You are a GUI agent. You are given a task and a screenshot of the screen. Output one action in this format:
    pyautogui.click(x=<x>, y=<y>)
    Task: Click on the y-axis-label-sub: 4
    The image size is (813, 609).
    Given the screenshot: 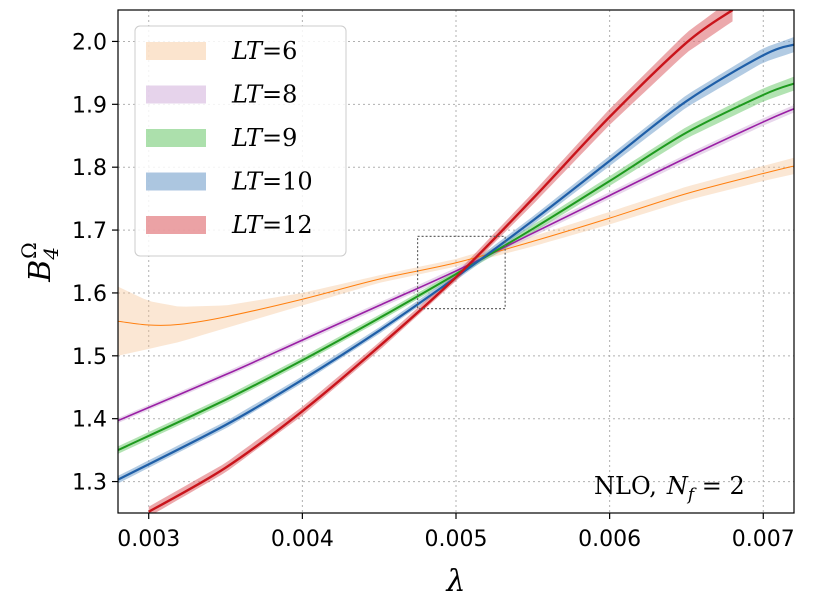 What is the action you would take?
    pyautogui.click(x=51, y=254)
    